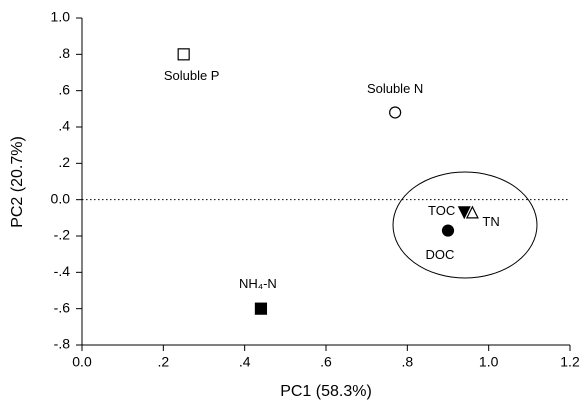 The height and width of the screenshot is (405, 582). Describe the element at coordinates (62, 344) in the screenshot. I see `y-tick-label: -.8` at that location.